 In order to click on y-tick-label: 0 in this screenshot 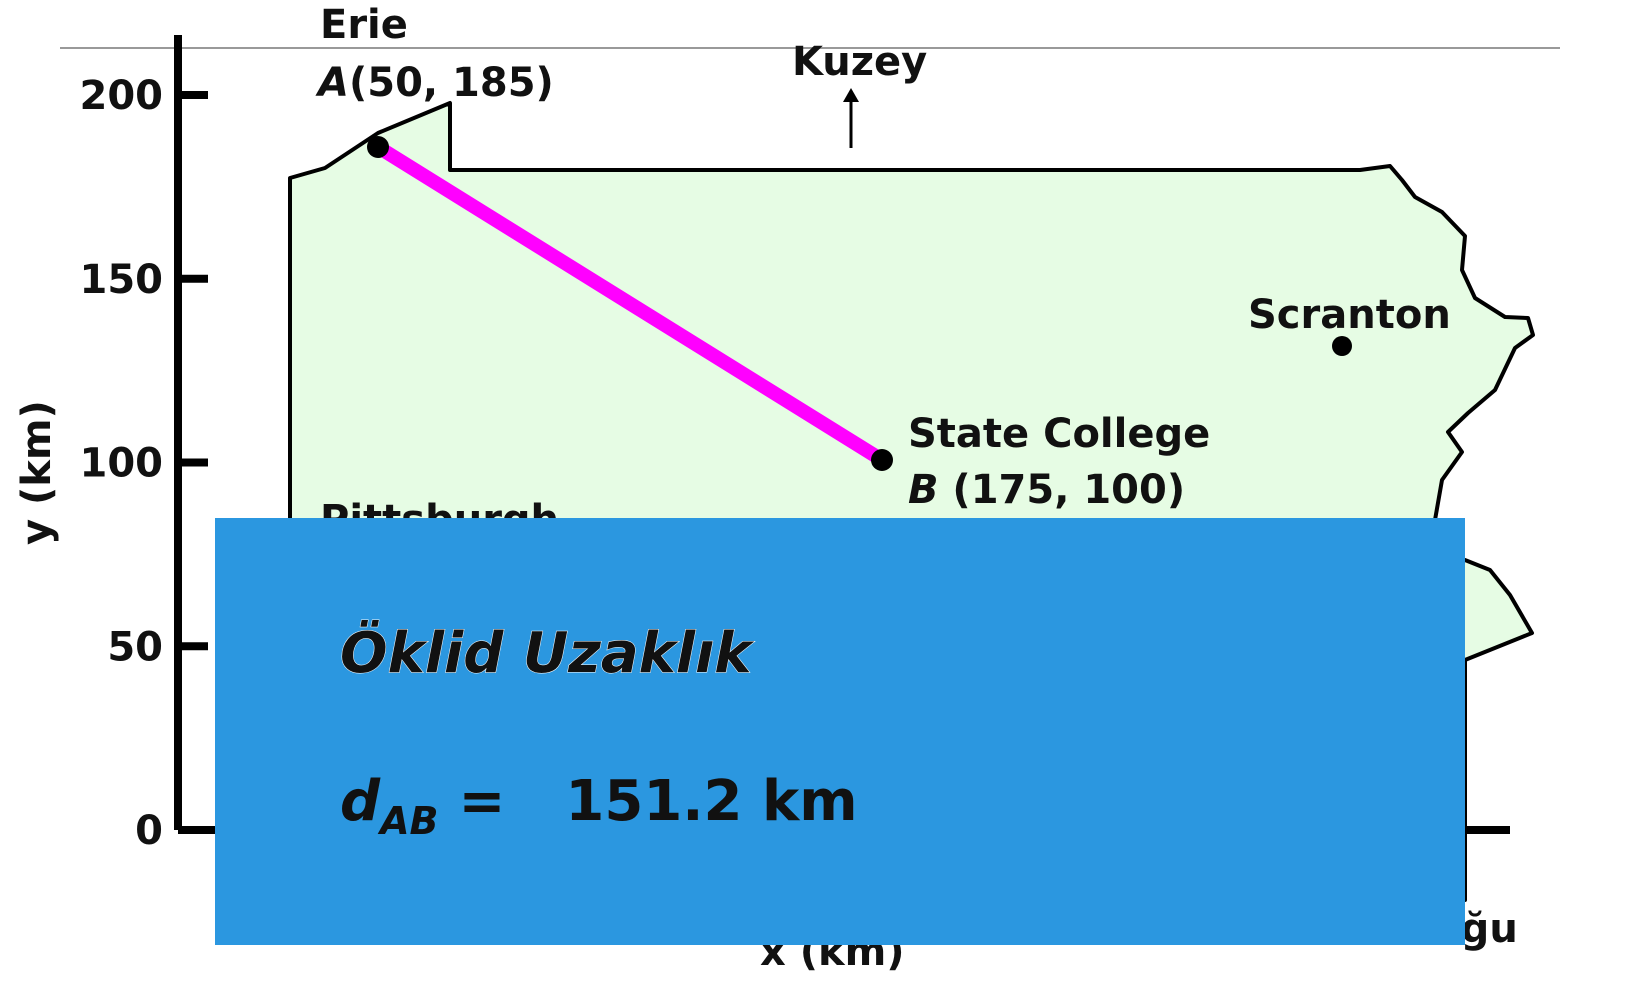, I will do `click(149, 831)`.